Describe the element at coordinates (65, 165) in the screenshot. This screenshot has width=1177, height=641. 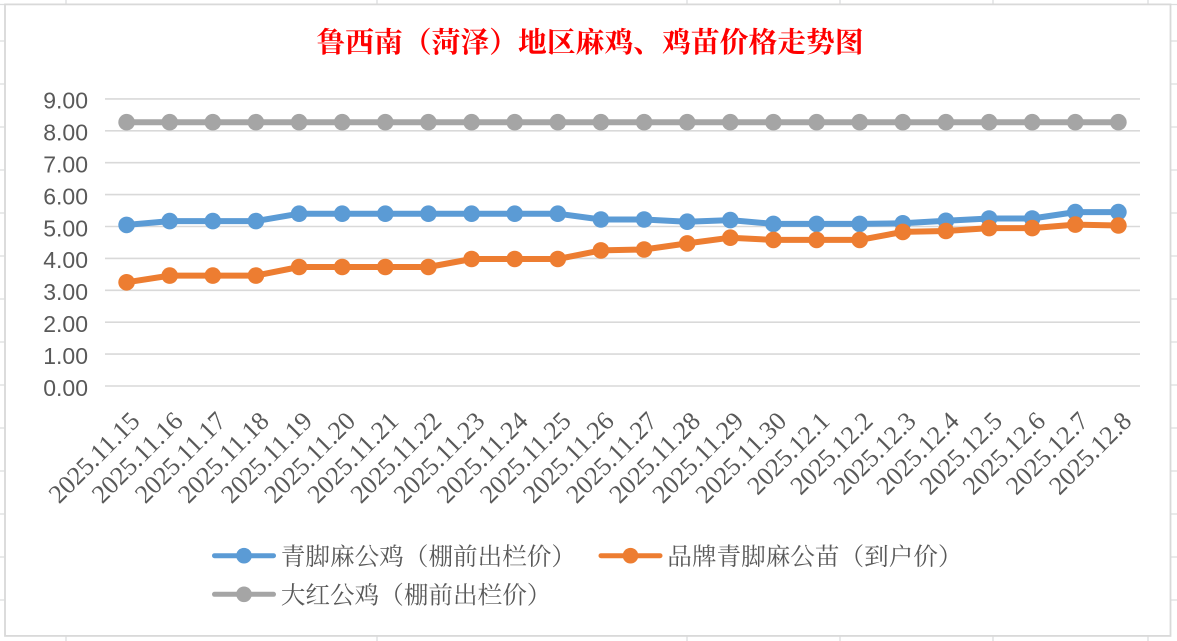
I see `svg-text: 7.00` at that location.